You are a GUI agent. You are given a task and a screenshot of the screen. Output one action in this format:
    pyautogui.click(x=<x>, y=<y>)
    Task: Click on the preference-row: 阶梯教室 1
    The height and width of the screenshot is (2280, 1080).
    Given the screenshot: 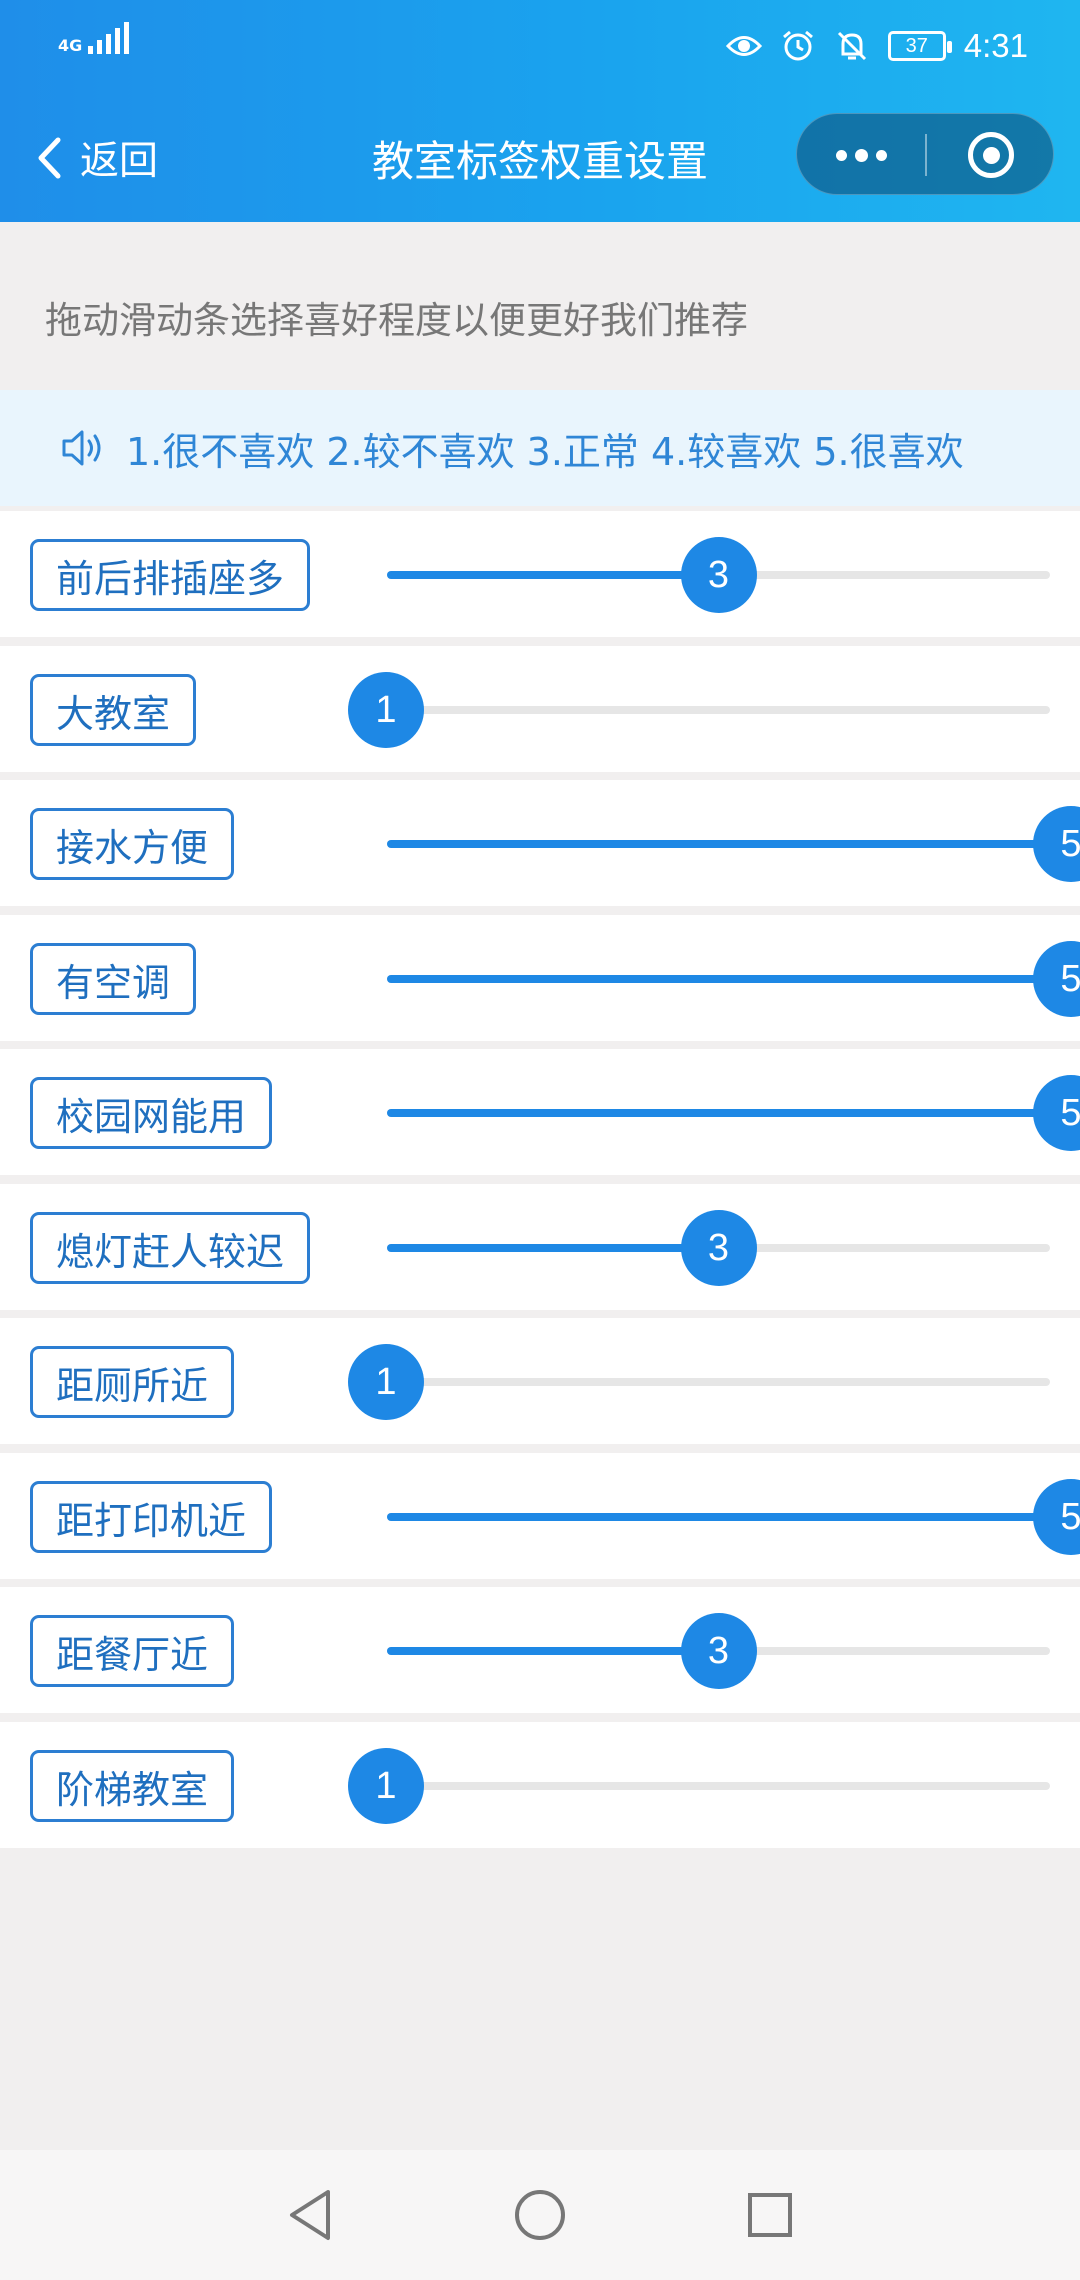 What is the action you would take?
    pyautogui.click(x=540, y=1785)
    